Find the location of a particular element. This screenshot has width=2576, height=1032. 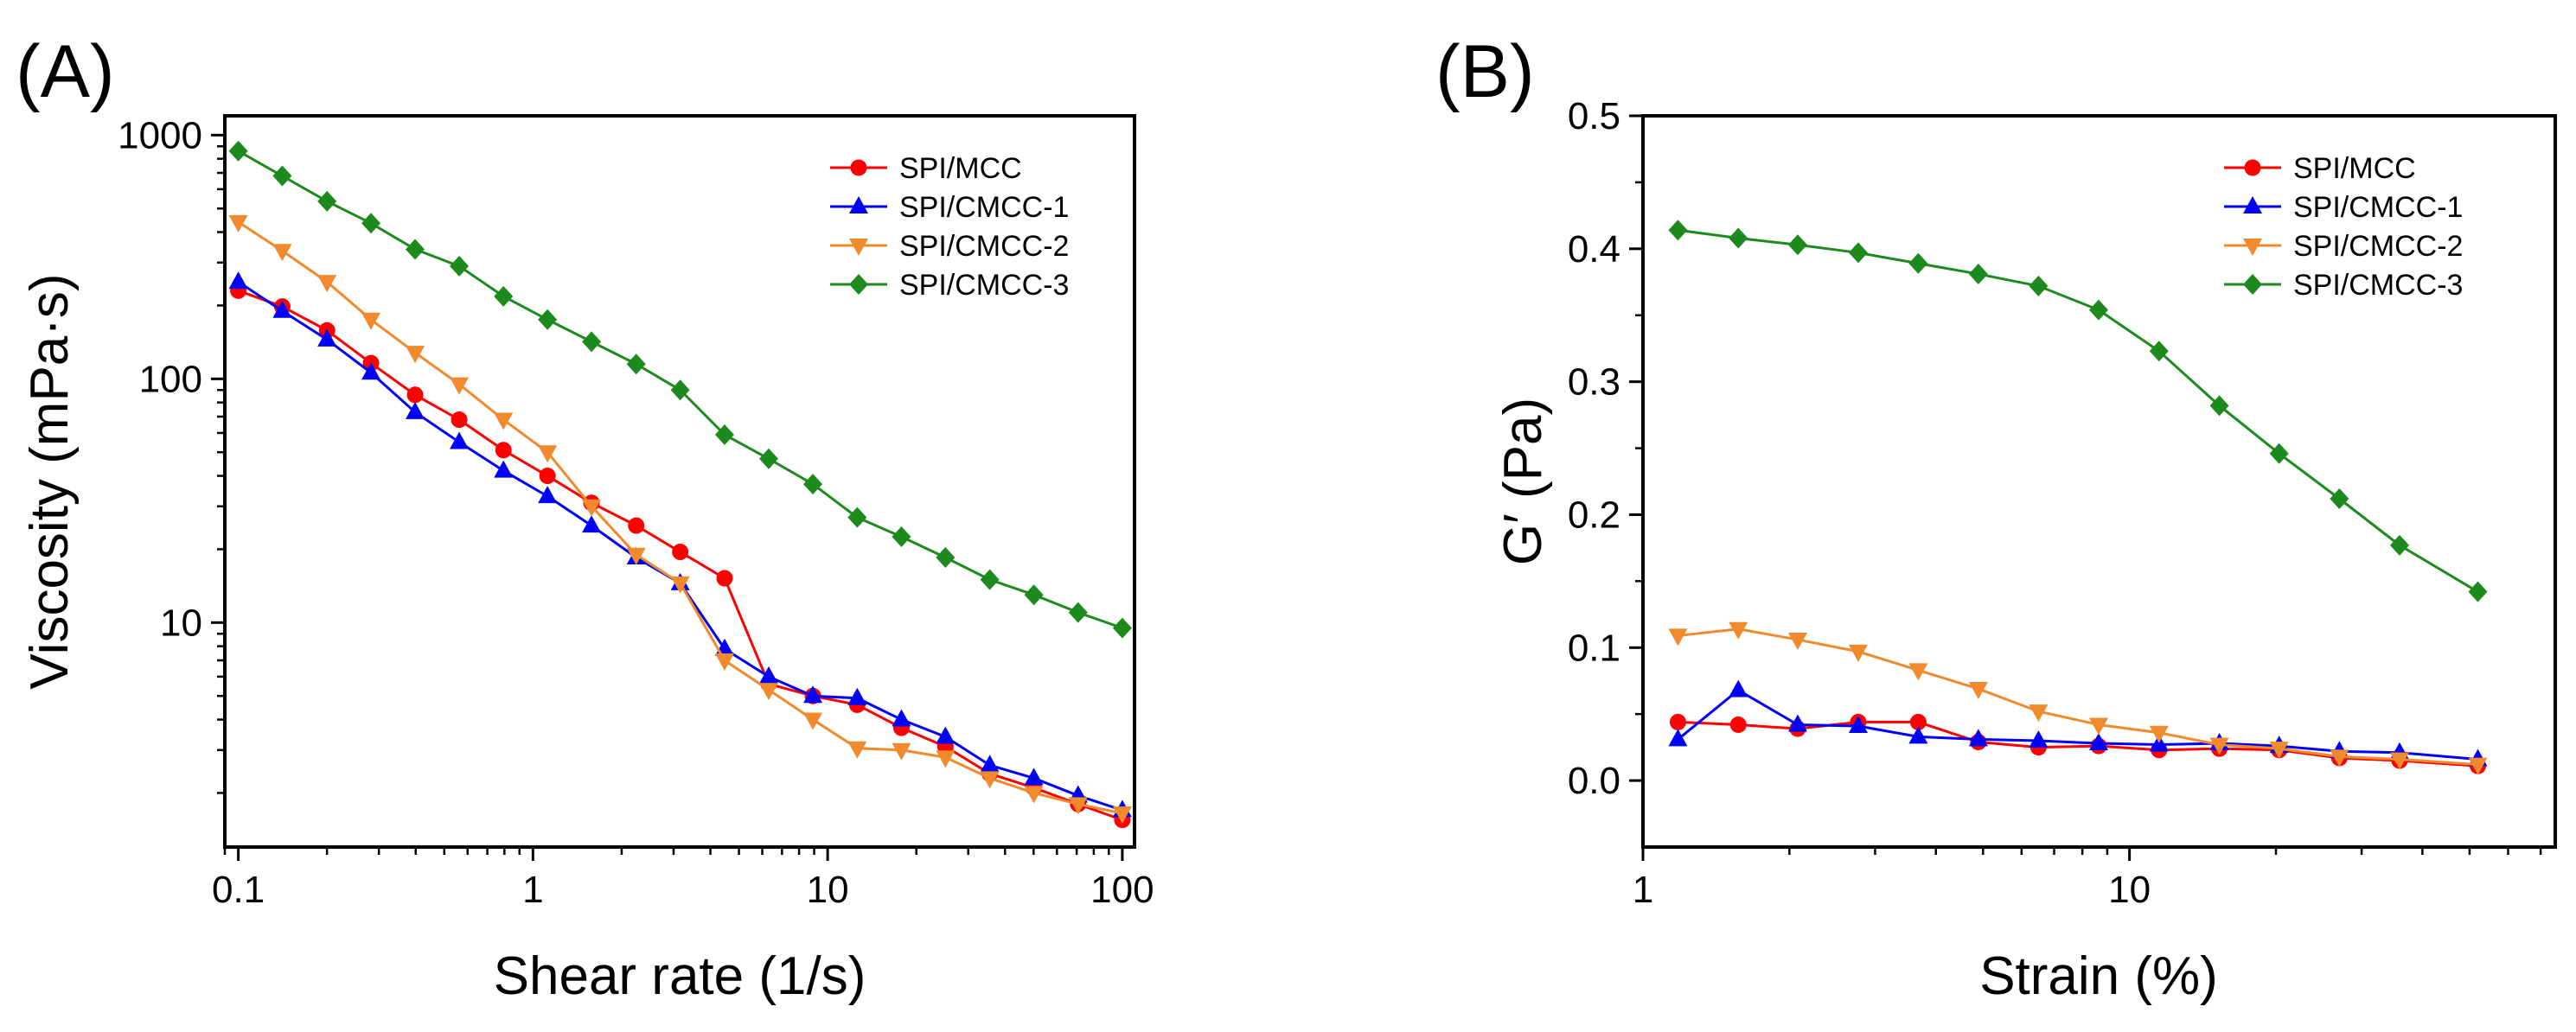

x-tick-label: 1 is located at coordinates (1643, 890).